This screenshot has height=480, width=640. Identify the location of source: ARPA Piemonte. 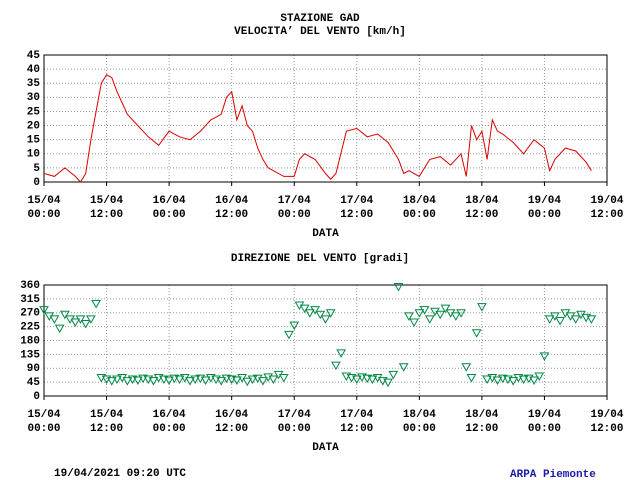
(553, 474).